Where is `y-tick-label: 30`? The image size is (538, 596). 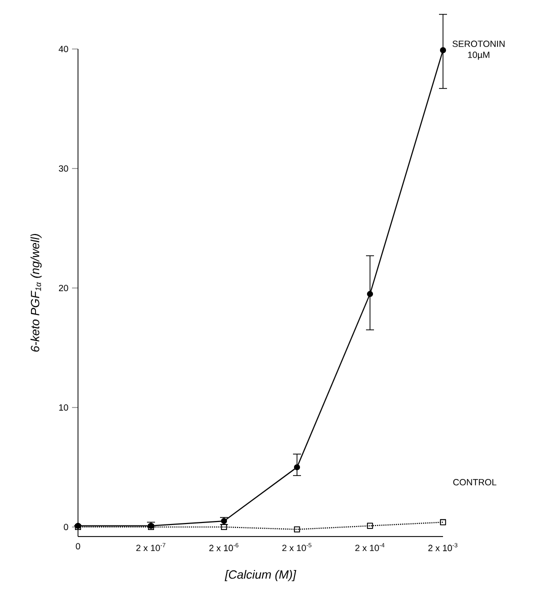
y-tick-label: 30 is located at coordinates (63, 168).